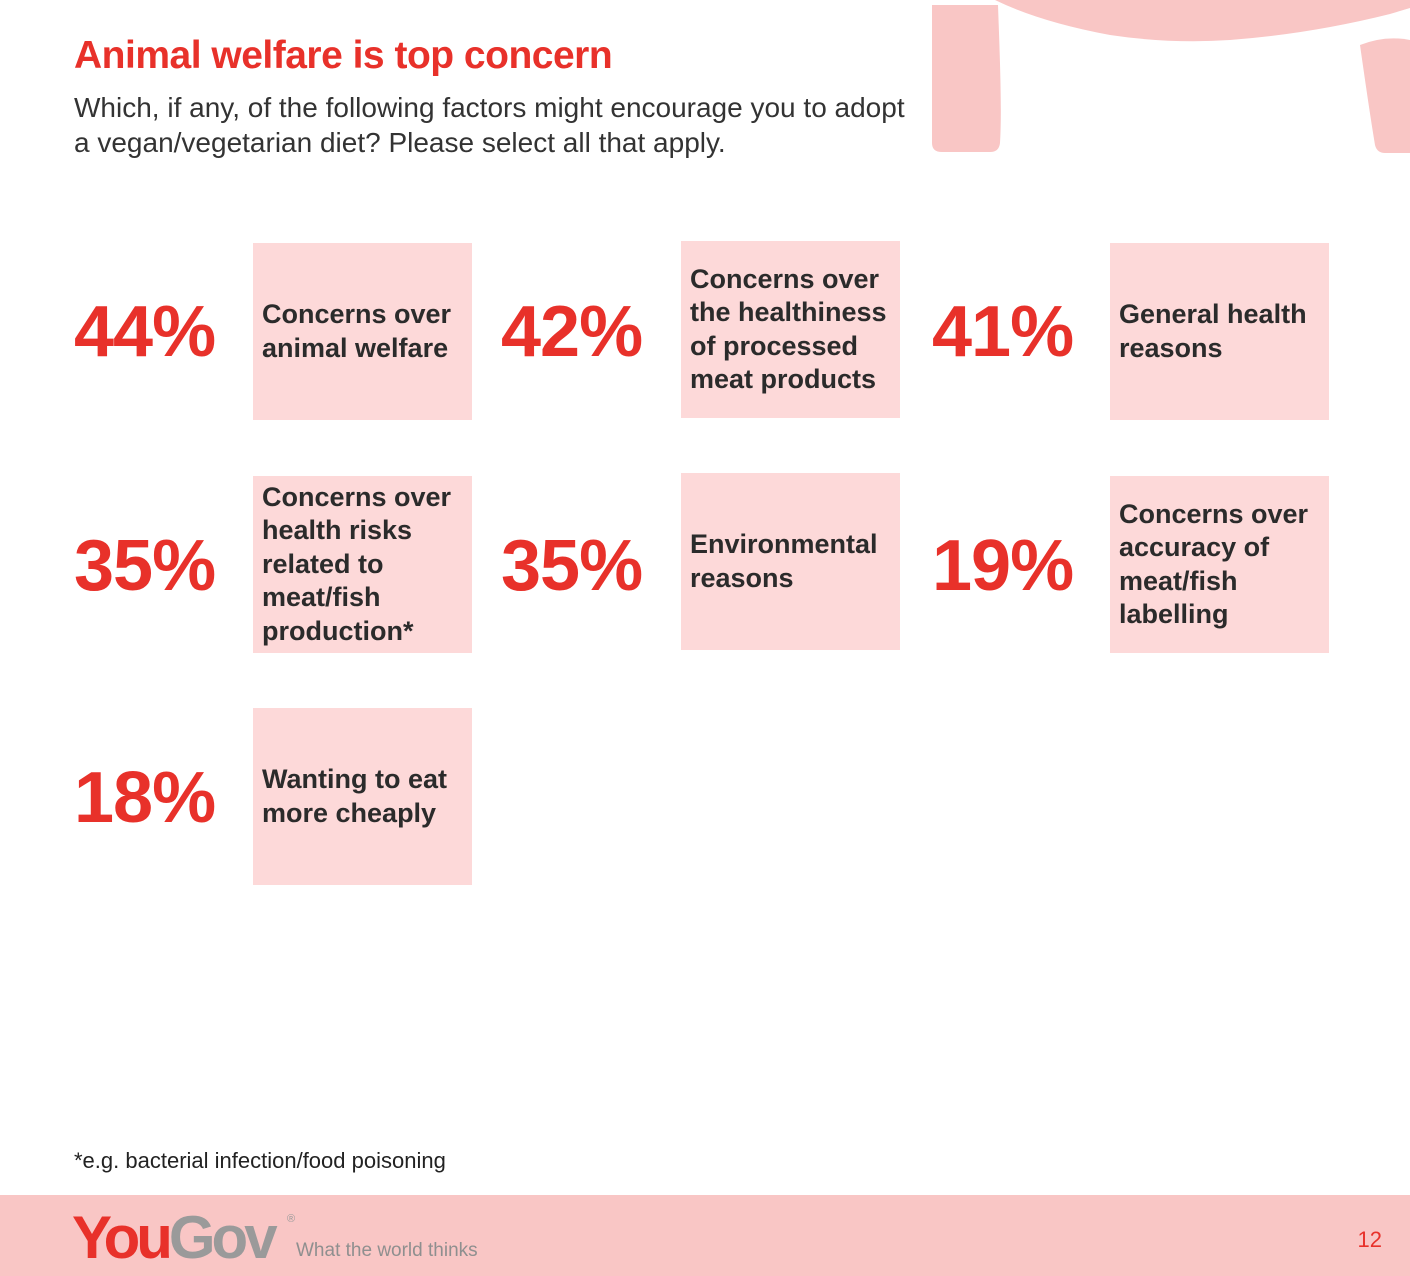 Image resolution: width=1410 pixels, height=1276 pixels. Describe the element at coordinates (357, 331) in the screenshot. I see `stat-label: Concerns over animal welfare` at that location.